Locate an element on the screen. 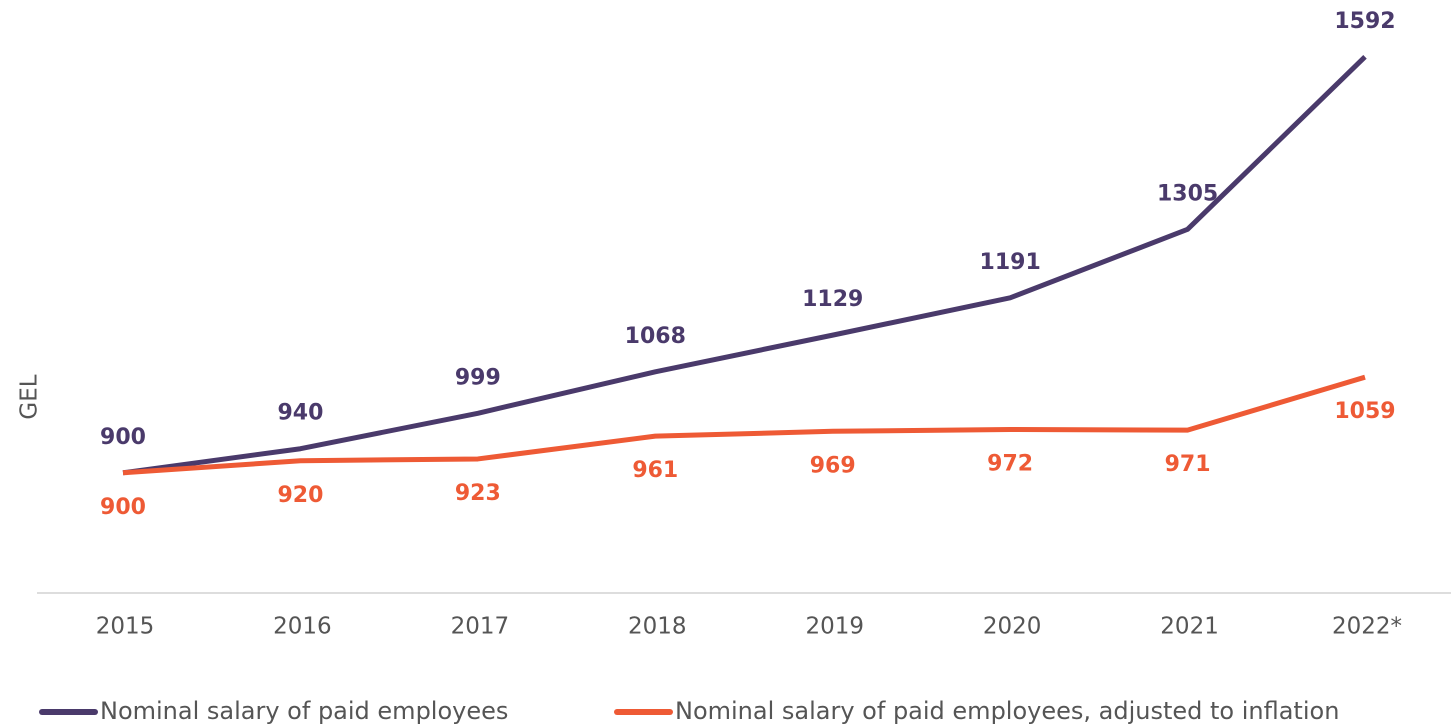  x-tick-label: 2020 is located at coordinates (1012, 627).